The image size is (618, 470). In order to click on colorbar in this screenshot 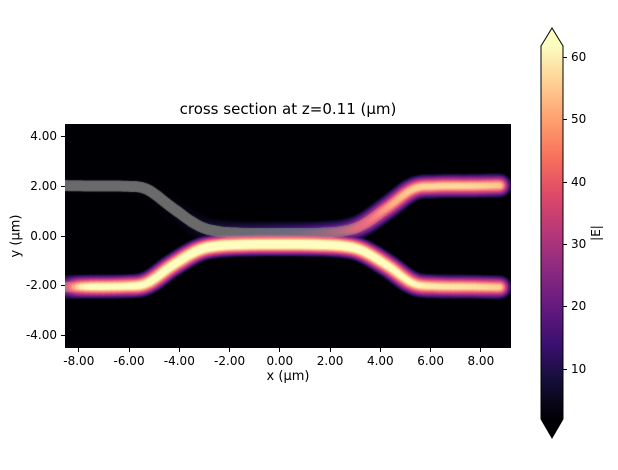, I will do `click(552, 233)`.